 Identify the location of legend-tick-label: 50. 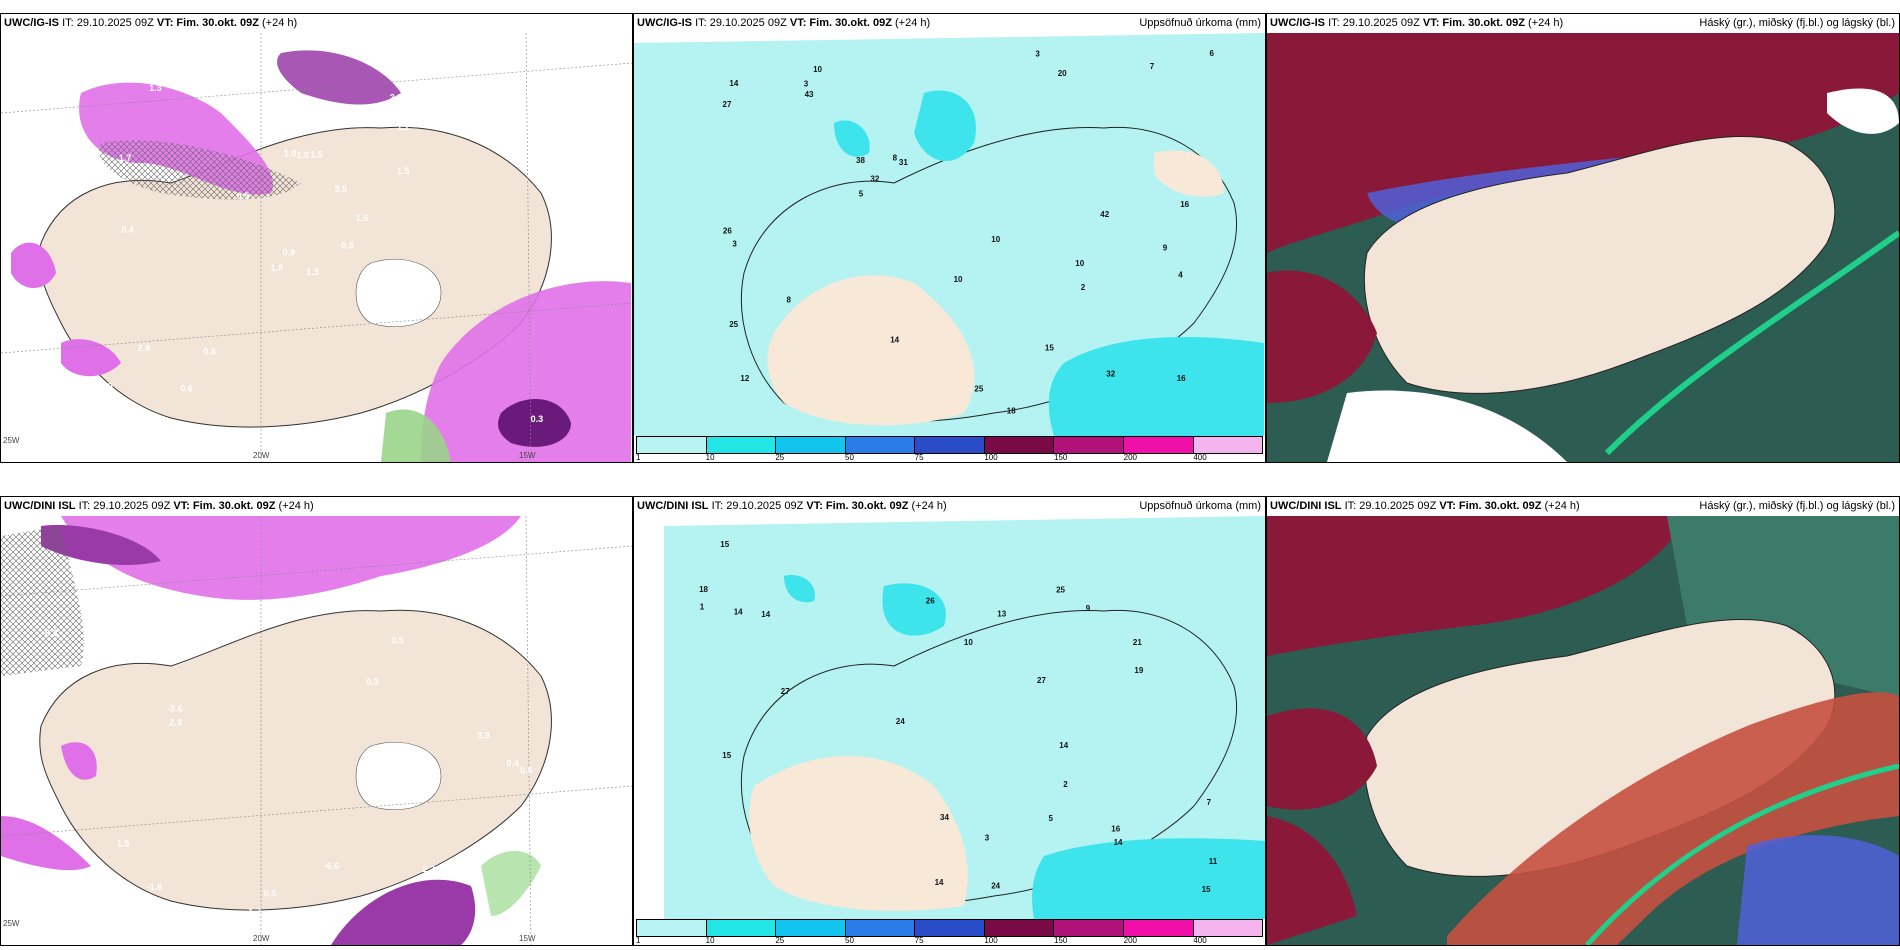
(849, 940).